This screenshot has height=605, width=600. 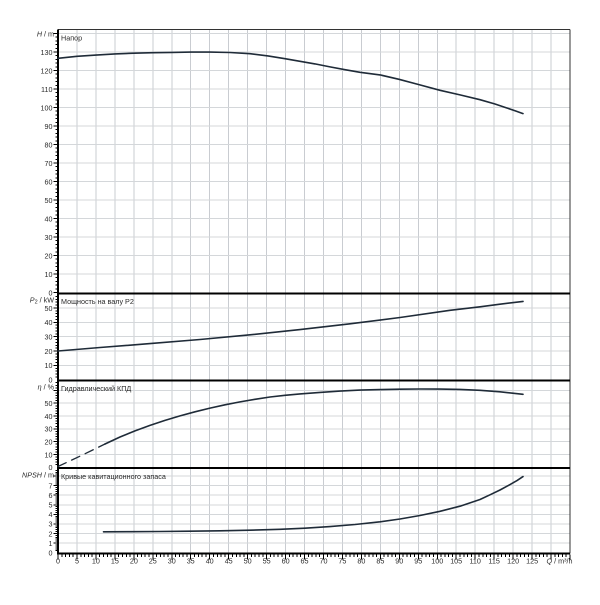 I want to click on svg-text: 1, so click(x=51, y=543).